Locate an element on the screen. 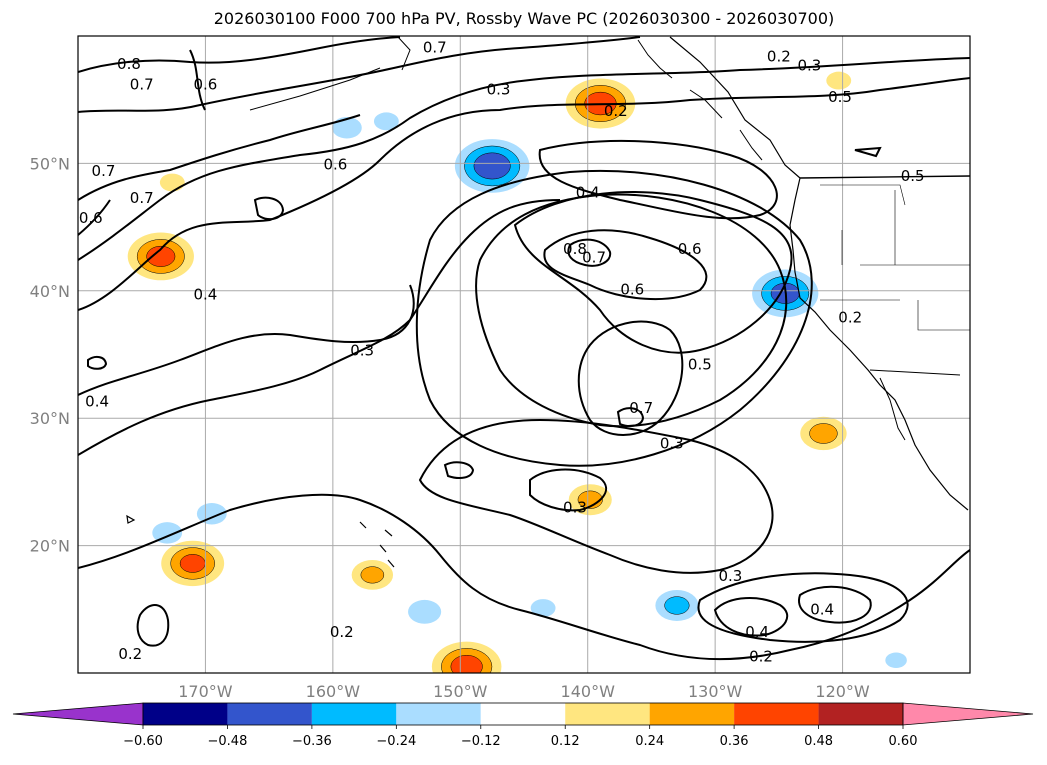 The image size is (1047, 765). anomaly-mexico-coast-positive is located at coordinates (823, 433).